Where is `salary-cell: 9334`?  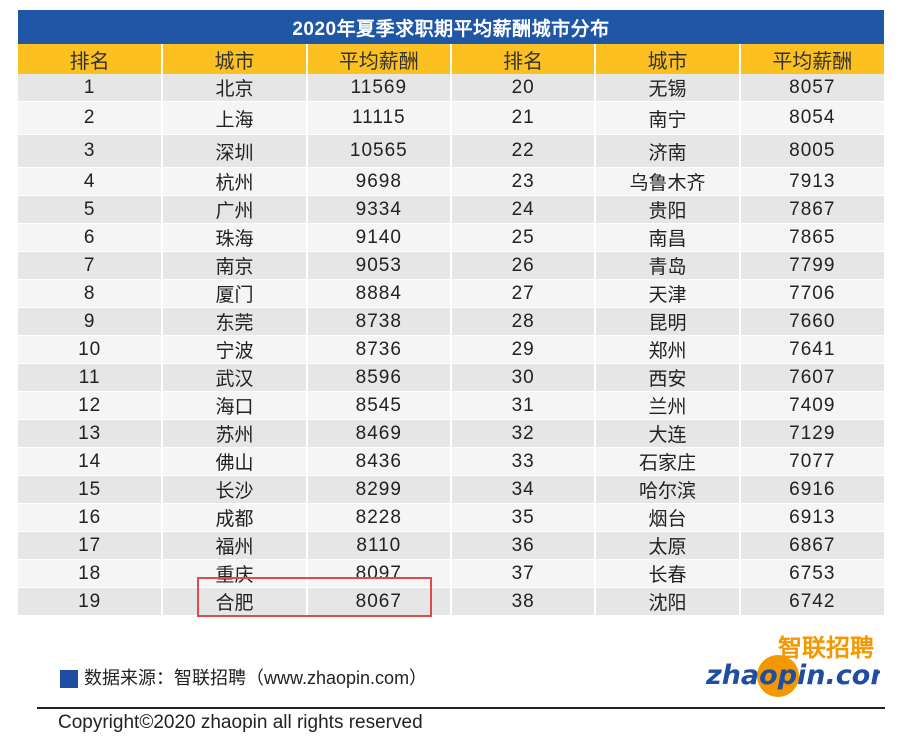 salary-cell: 9334 is located at coordinates (379, 209).